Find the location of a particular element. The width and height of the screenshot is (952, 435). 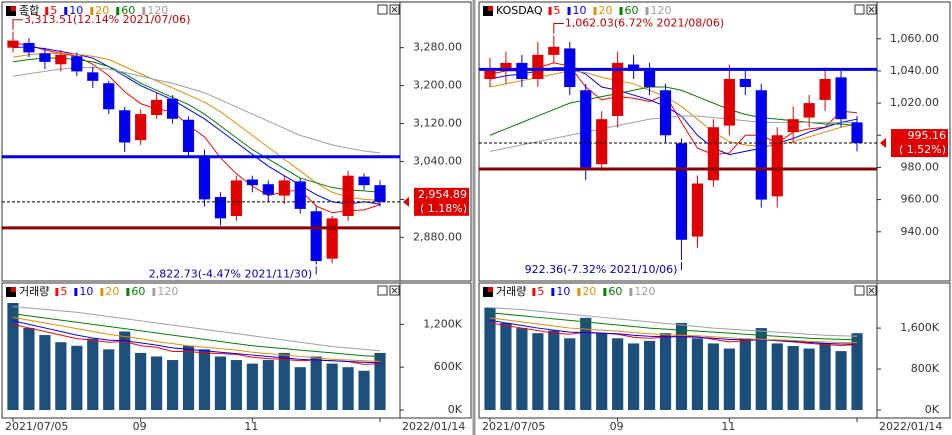

annotation: 922.36(-7.32% 2021/10/06) is located at coordinates (601, 269).